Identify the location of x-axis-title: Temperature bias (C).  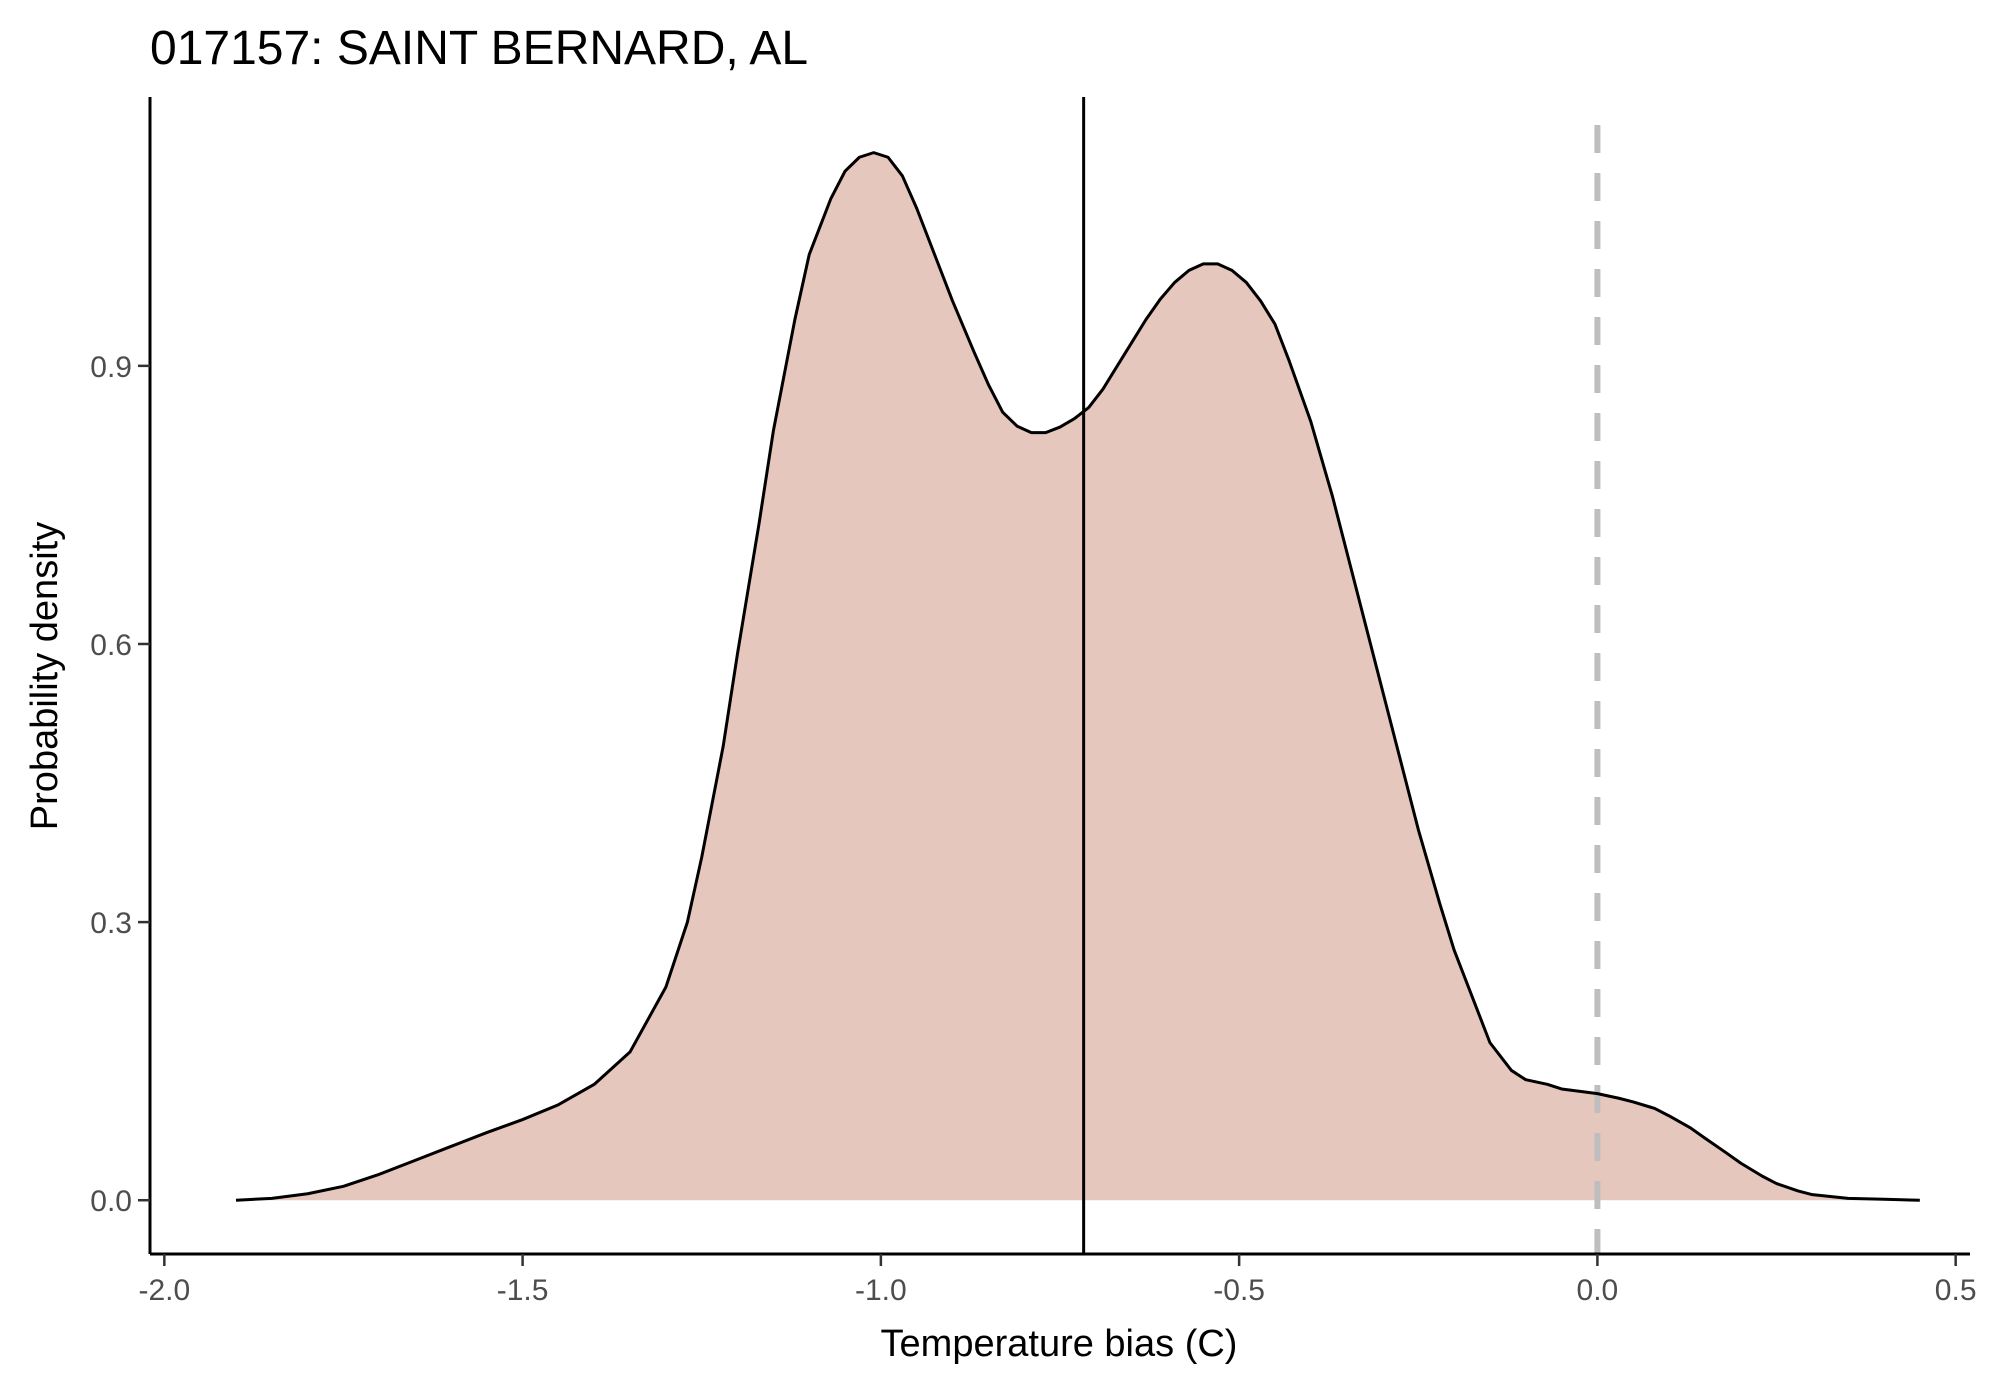
(1059, 1344).